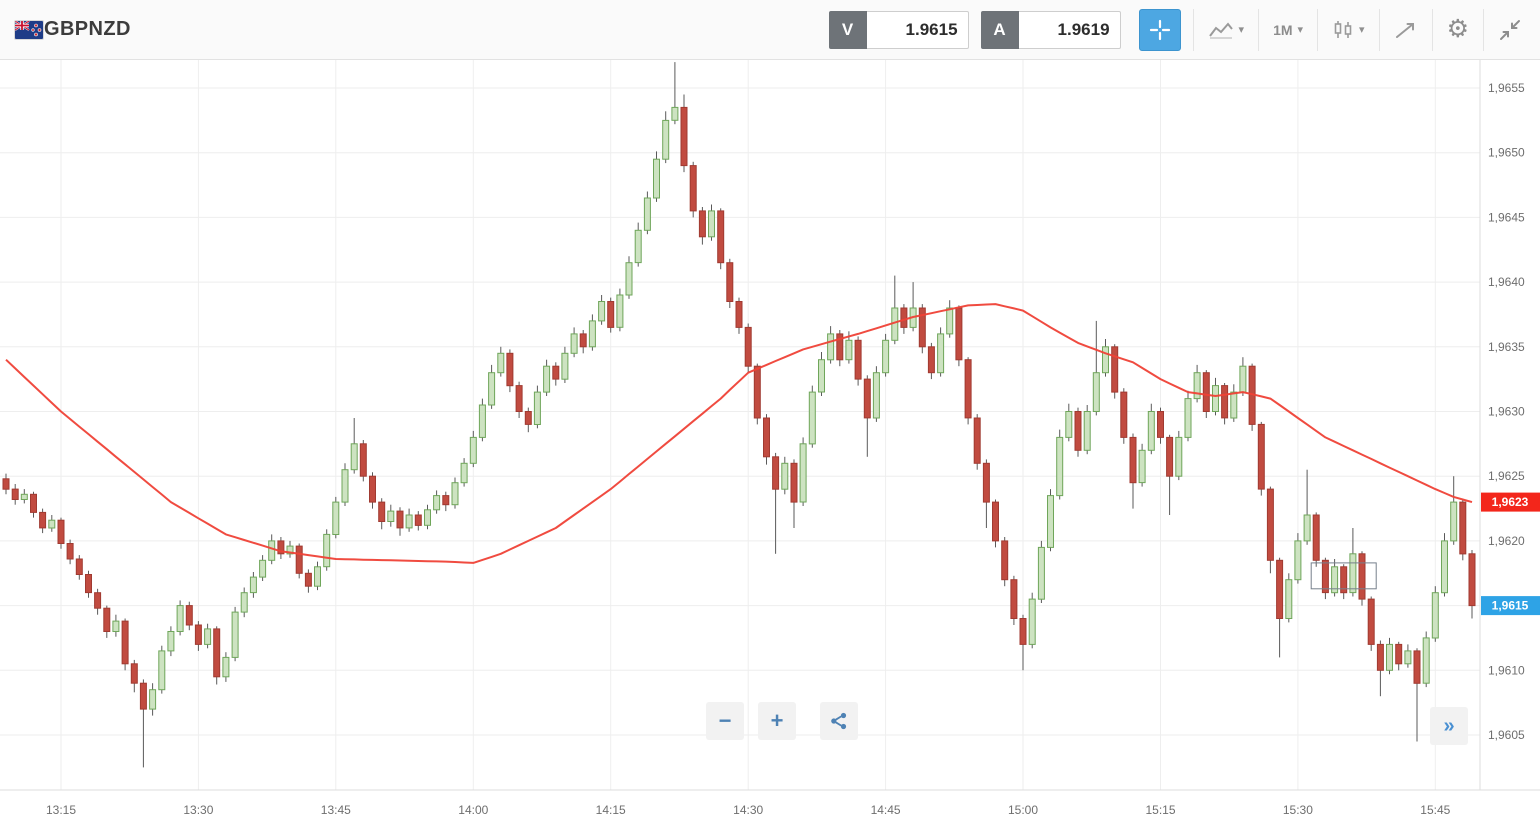 This screenshot has width=1540, height=829. What do you see at coordinates (1435, 810) in the screenshot?
I see `svg-text: 15:45` at bounding box center [1435, 810].